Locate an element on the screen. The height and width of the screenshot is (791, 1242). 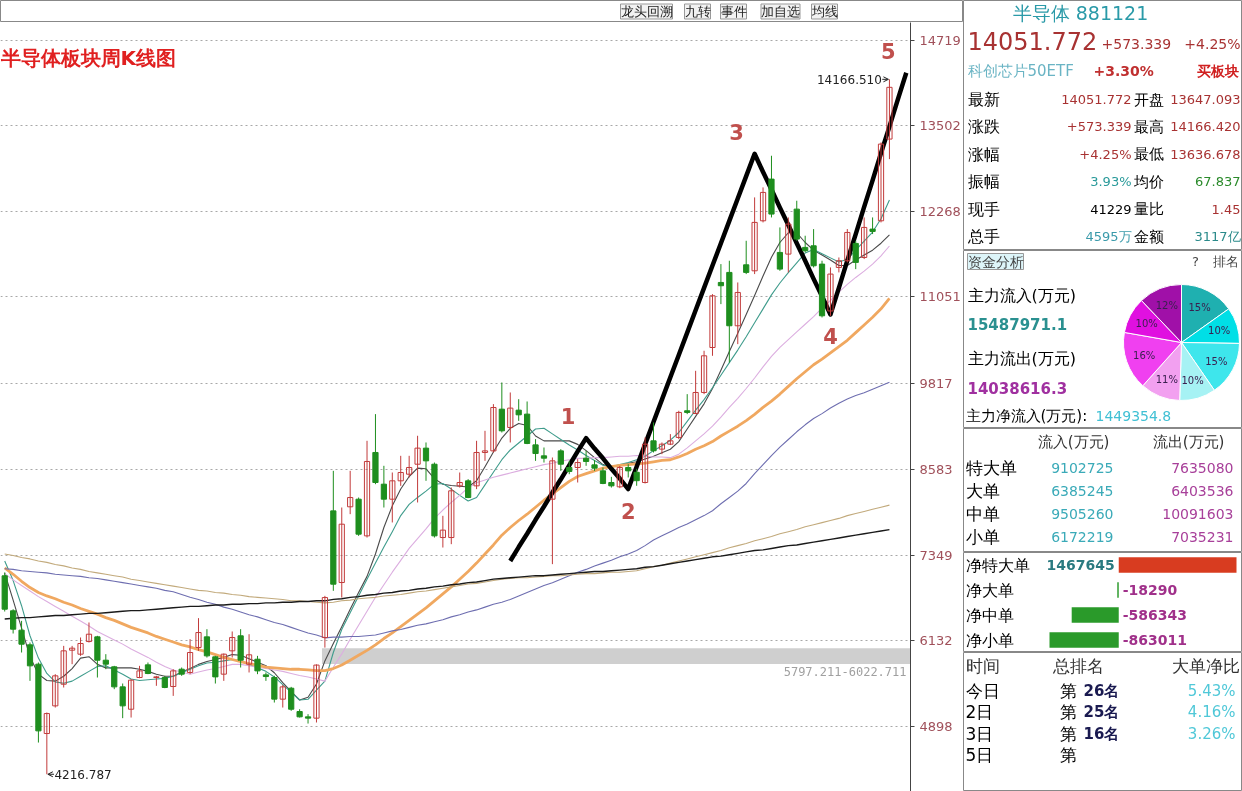
y-tick-label: 11051 is located at coordinates (940, 297).